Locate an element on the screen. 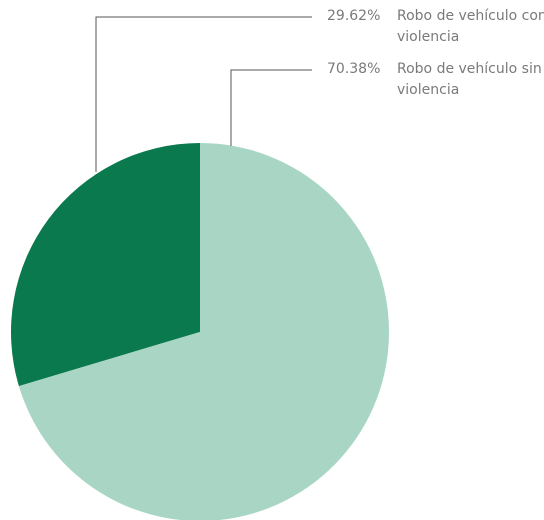 This screenshot has width=544, height=520. category-label: Robo de vehículo sin violencia is located at coordinates (469, 79).